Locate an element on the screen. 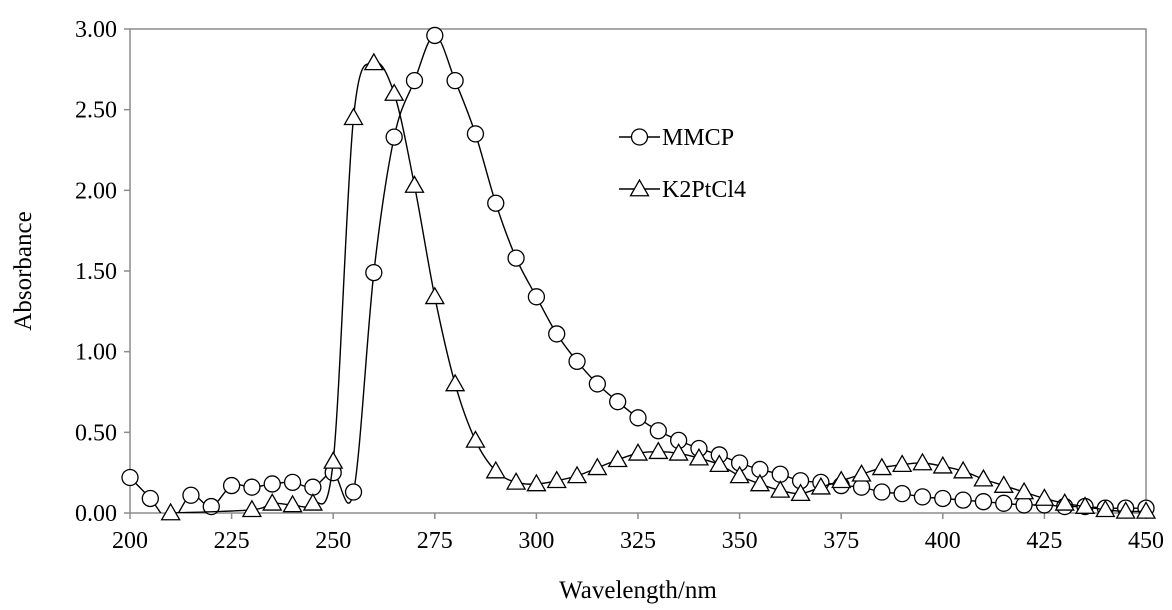  x-tick-label: 200 is located at coordinates (130, 541).